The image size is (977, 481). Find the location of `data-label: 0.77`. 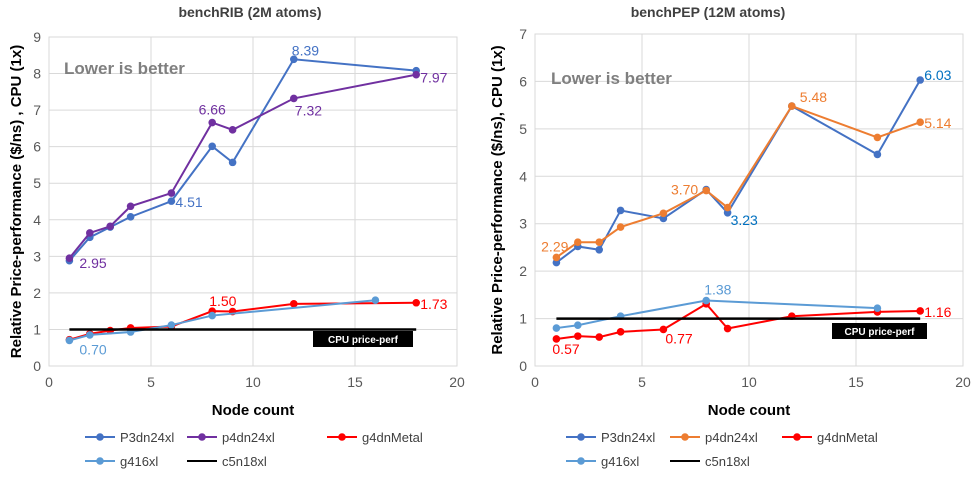

data-label: 0.77 is located at coordinates (678, 338).